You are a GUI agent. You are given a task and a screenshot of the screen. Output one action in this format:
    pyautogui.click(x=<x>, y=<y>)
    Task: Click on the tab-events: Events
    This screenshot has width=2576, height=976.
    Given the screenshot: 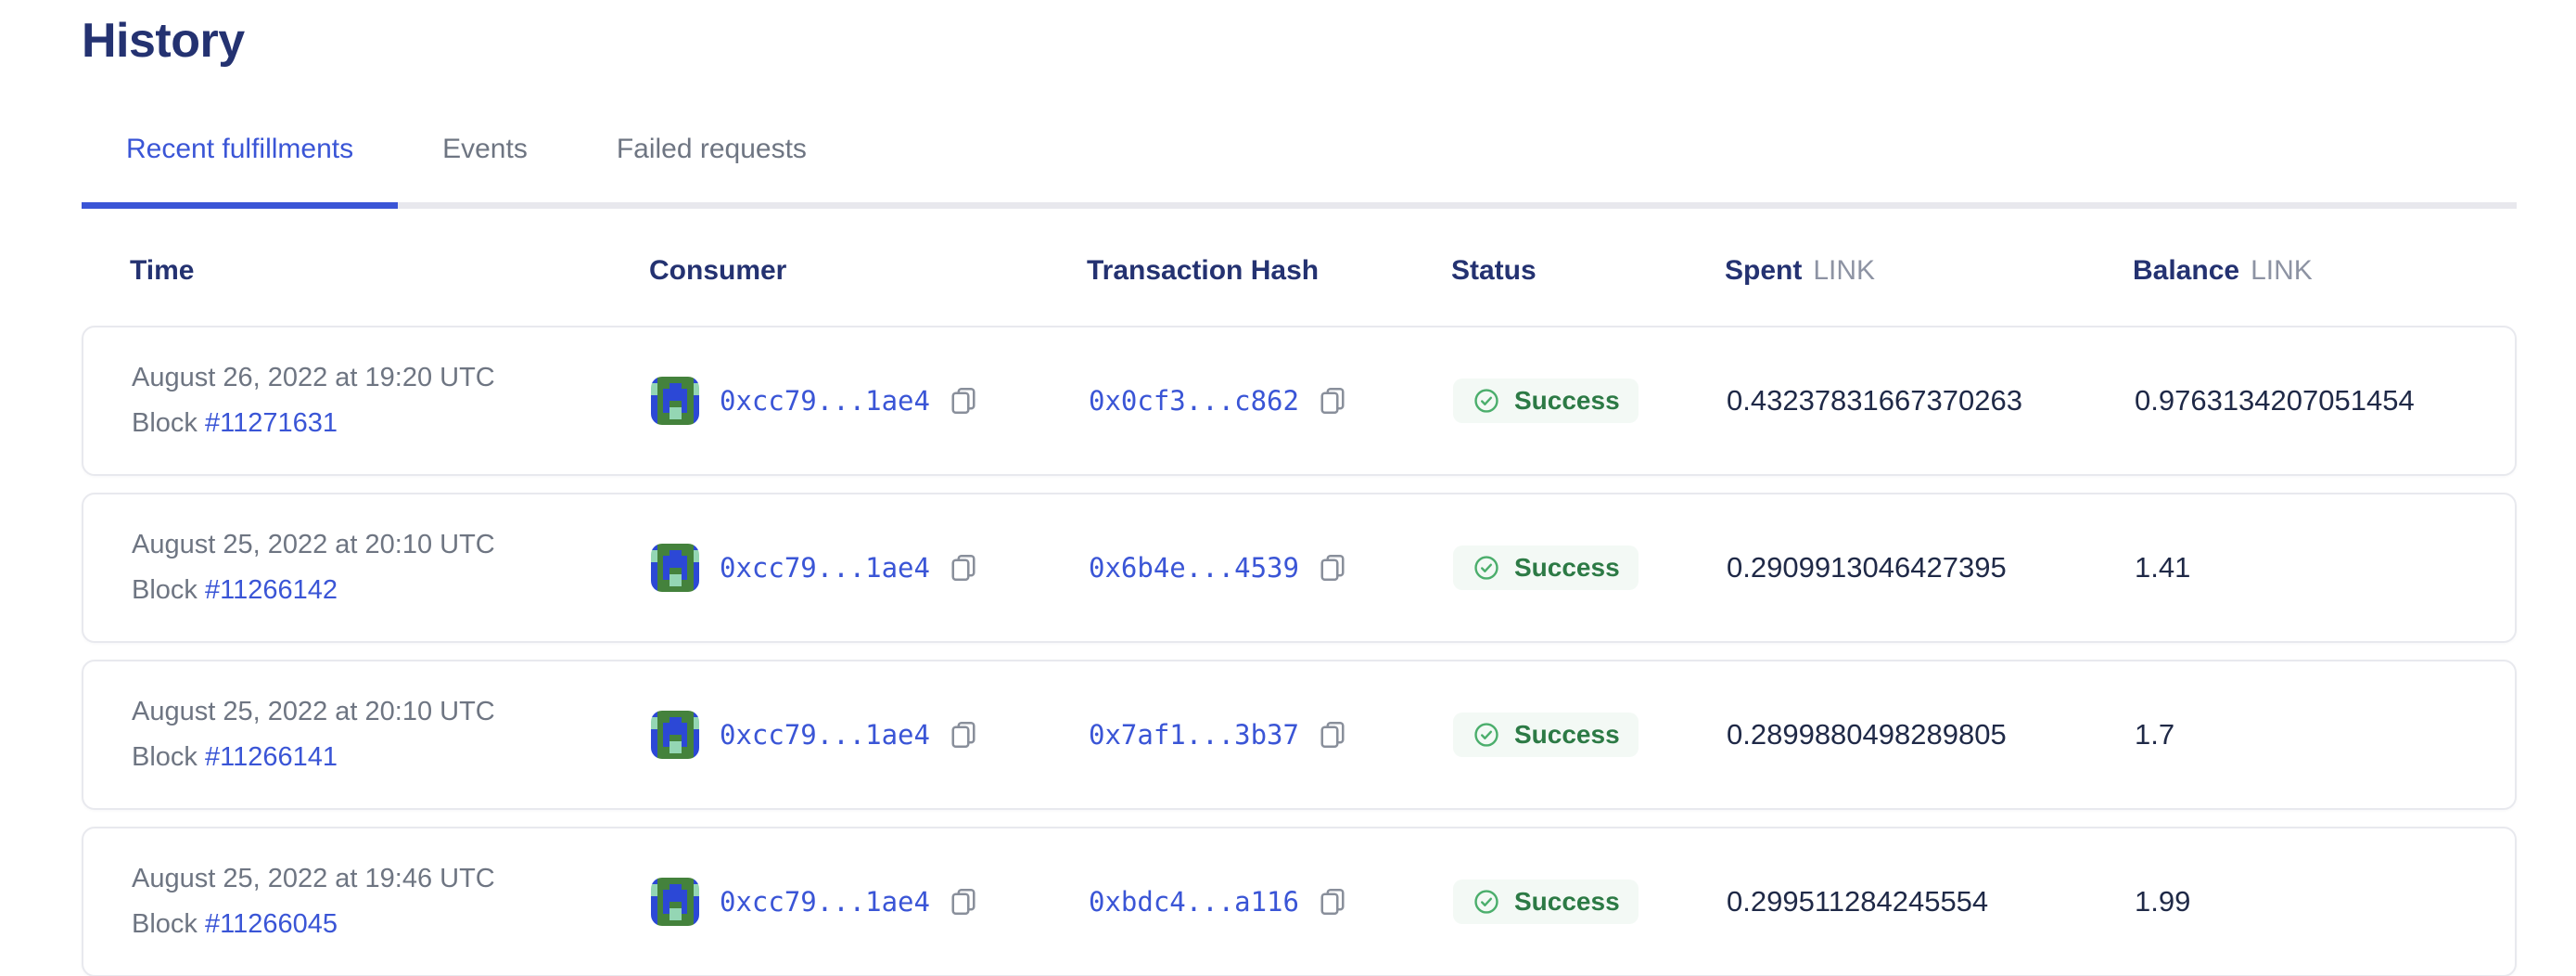 What is the action you would take?
    pyautogui.click(x=485, y=171)
    